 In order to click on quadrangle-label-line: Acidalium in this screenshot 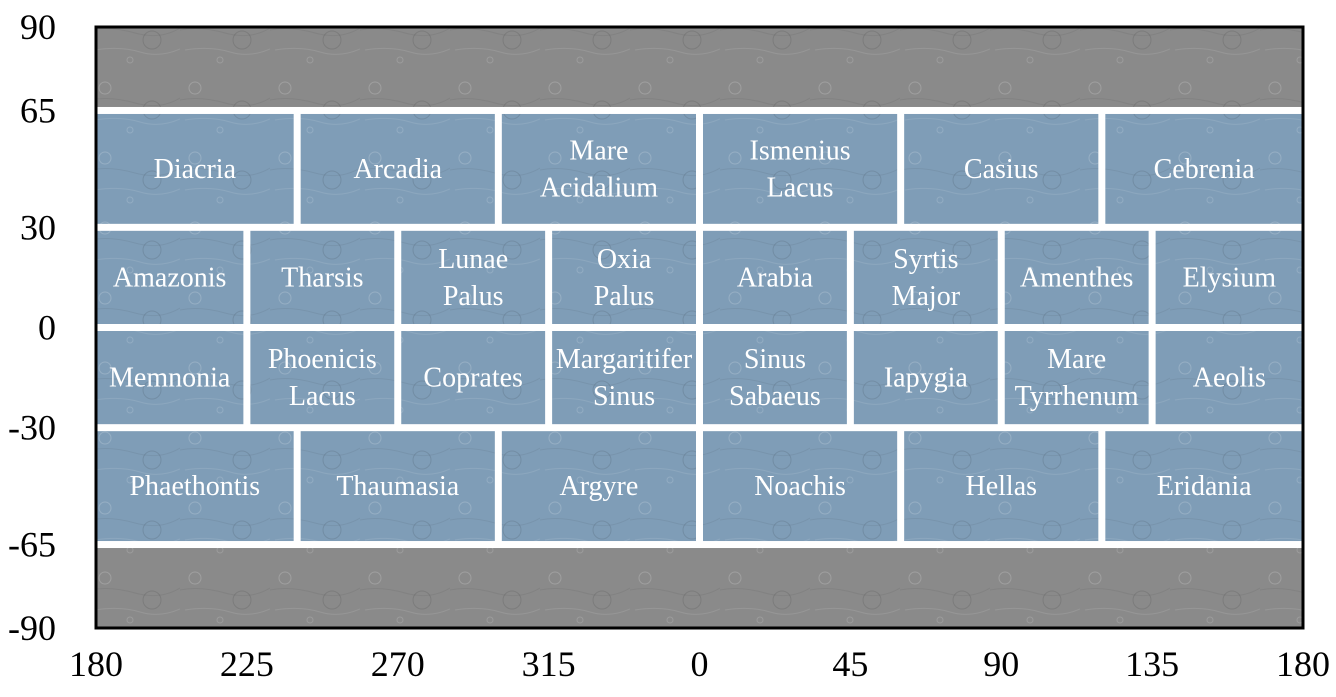, I will do `click(599, 187)`.